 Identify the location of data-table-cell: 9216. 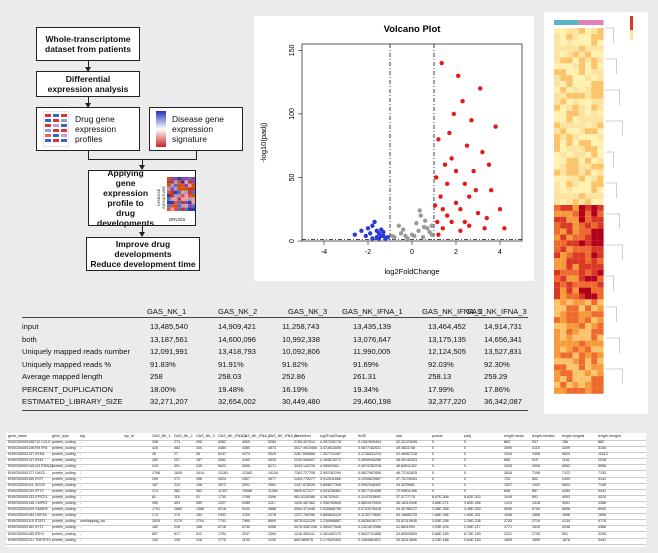
(222, 509).